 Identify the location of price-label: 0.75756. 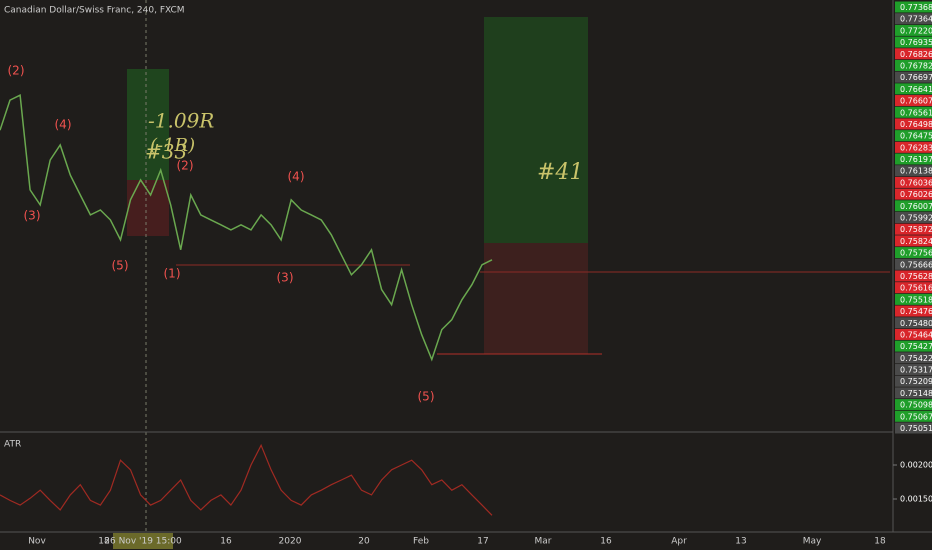
(916, 253).